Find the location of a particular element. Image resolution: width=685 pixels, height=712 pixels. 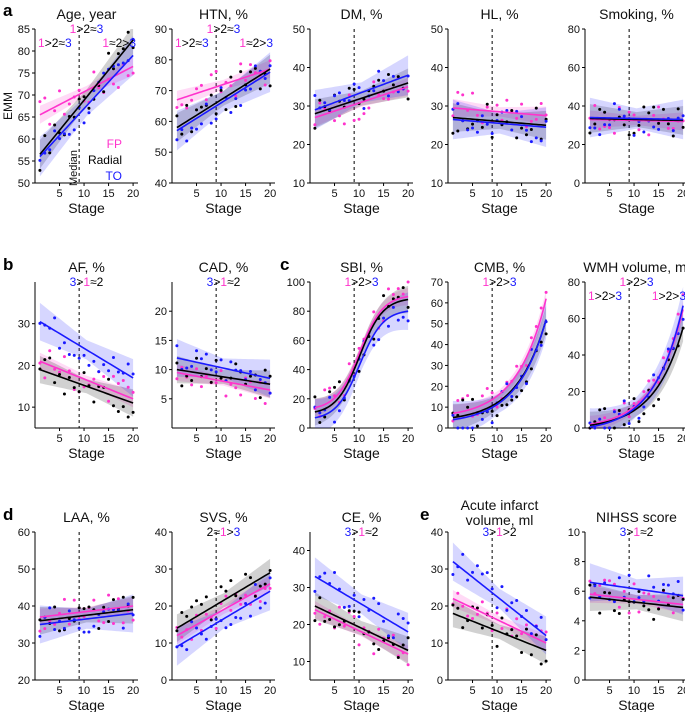

panel-title: NIHSS score is located at coordinates (636, 517).